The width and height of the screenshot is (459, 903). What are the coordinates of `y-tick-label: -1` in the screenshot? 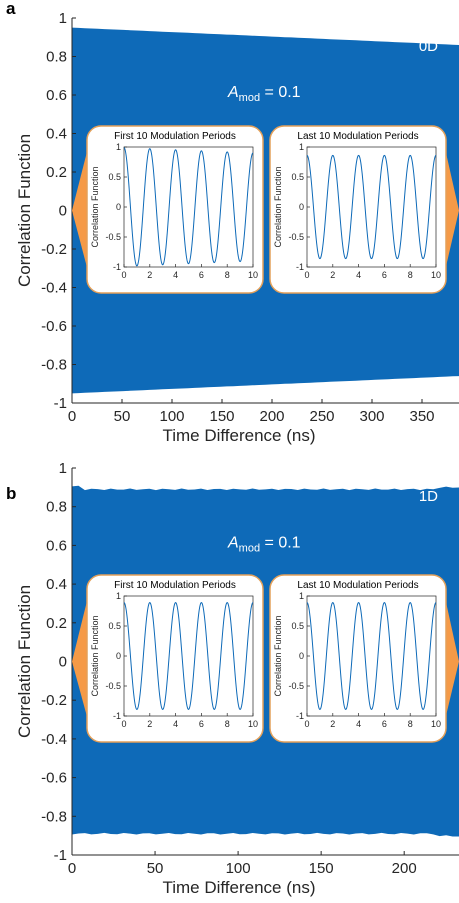 It's located at (60, 855).